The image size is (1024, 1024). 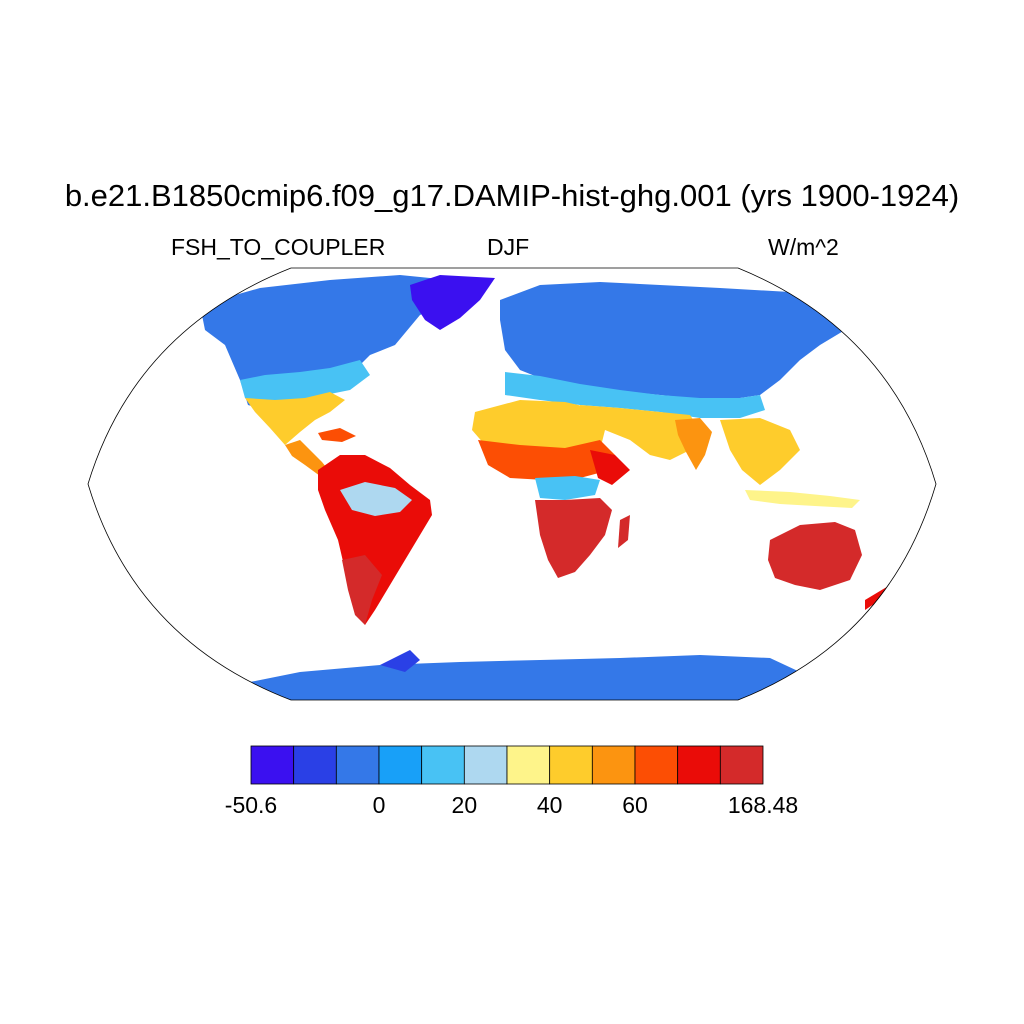 What do you see at coordinates (305, 382) in the screenshot?
I see `north-america-mid` at bounding box center [305, 382].